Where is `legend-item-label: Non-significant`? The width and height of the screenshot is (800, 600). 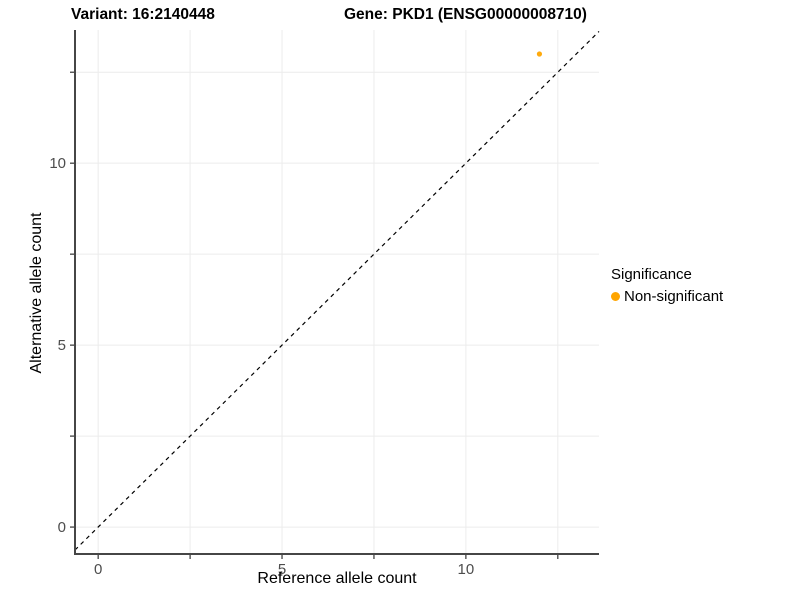 legend-item-label: Non-significant is located at coordinates (674, 296).